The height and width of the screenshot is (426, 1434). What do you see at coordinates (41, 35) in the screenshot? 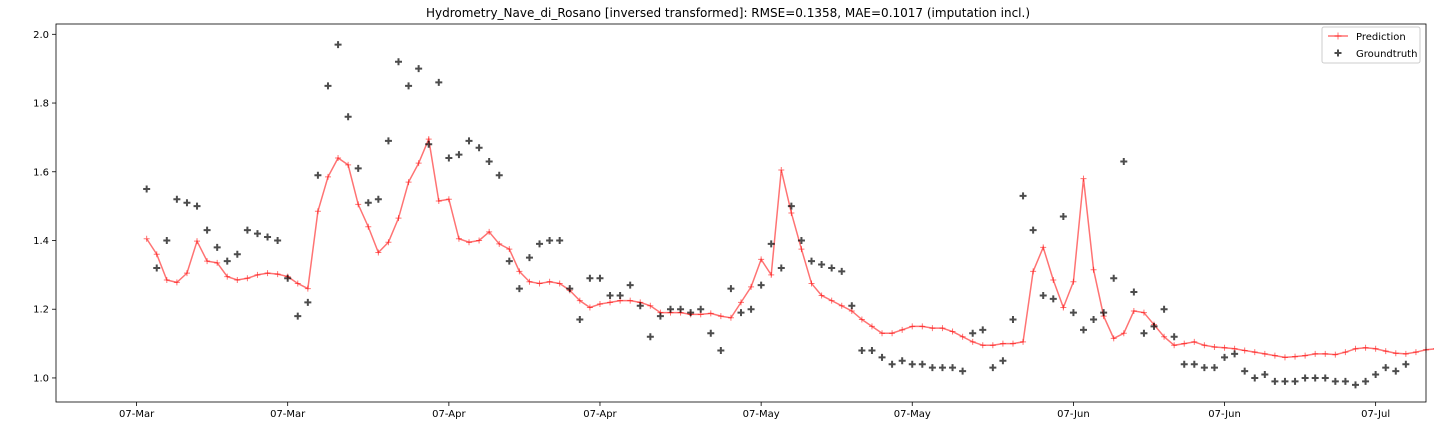
I see `y-tick-label: 2.0` at bounding box center [41, 35].